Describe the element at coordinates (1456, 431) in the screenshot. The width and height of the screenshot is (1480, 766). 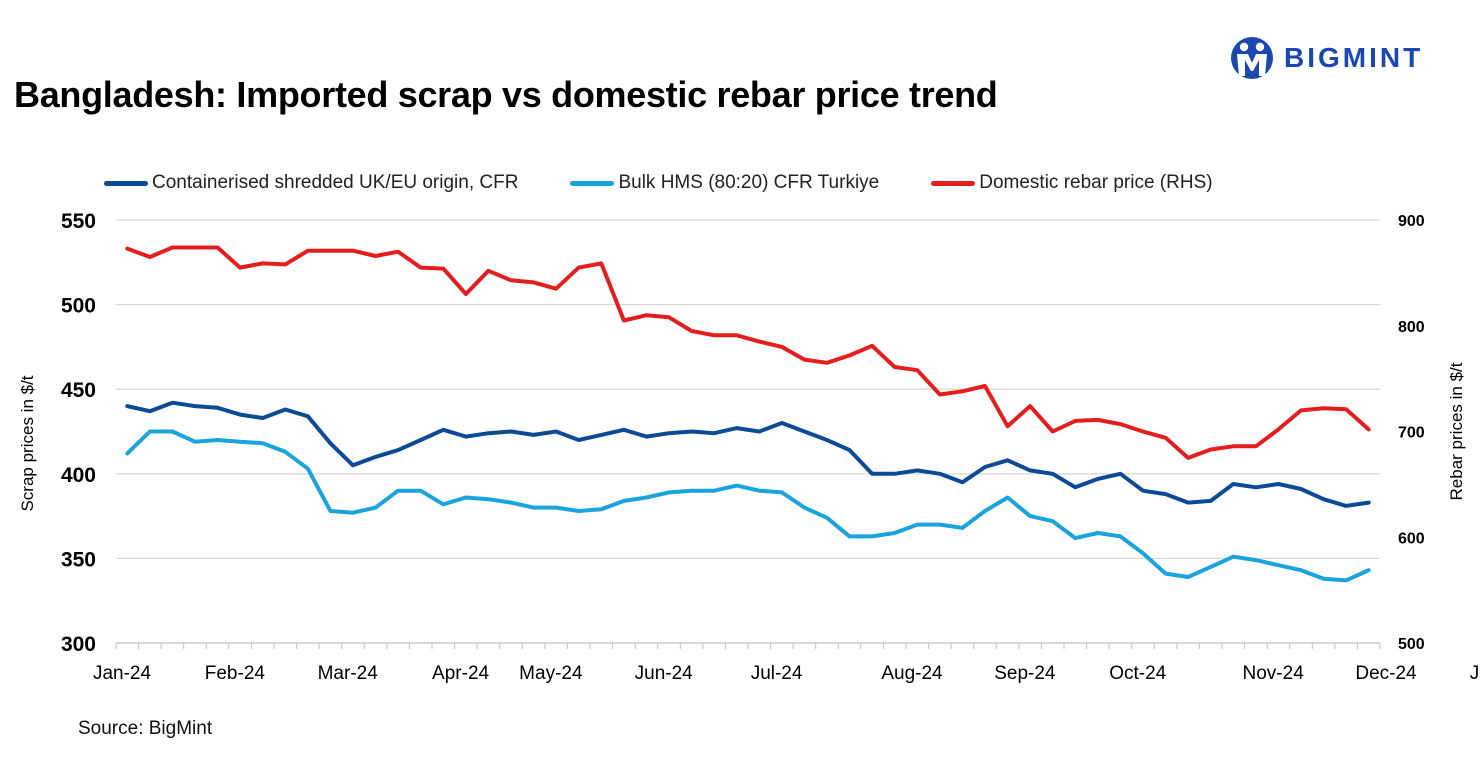
I see `y-axis-title-right: Rebar prices in $/t` at that location.